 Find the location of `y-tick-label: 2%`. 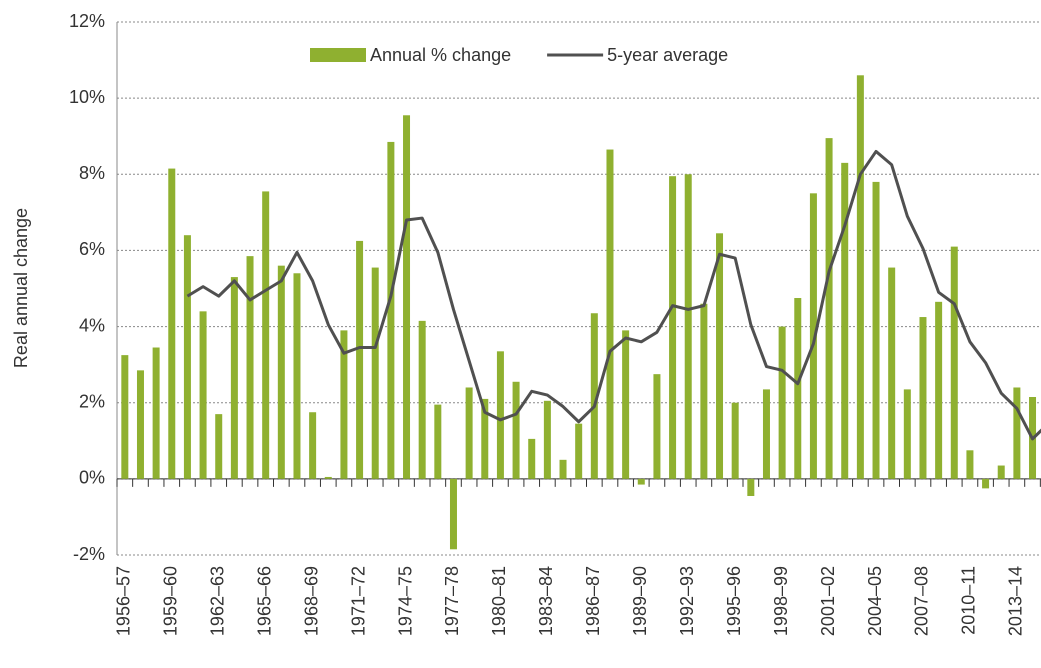

y-tick-label: 2% is located at coordinates (92, 401).